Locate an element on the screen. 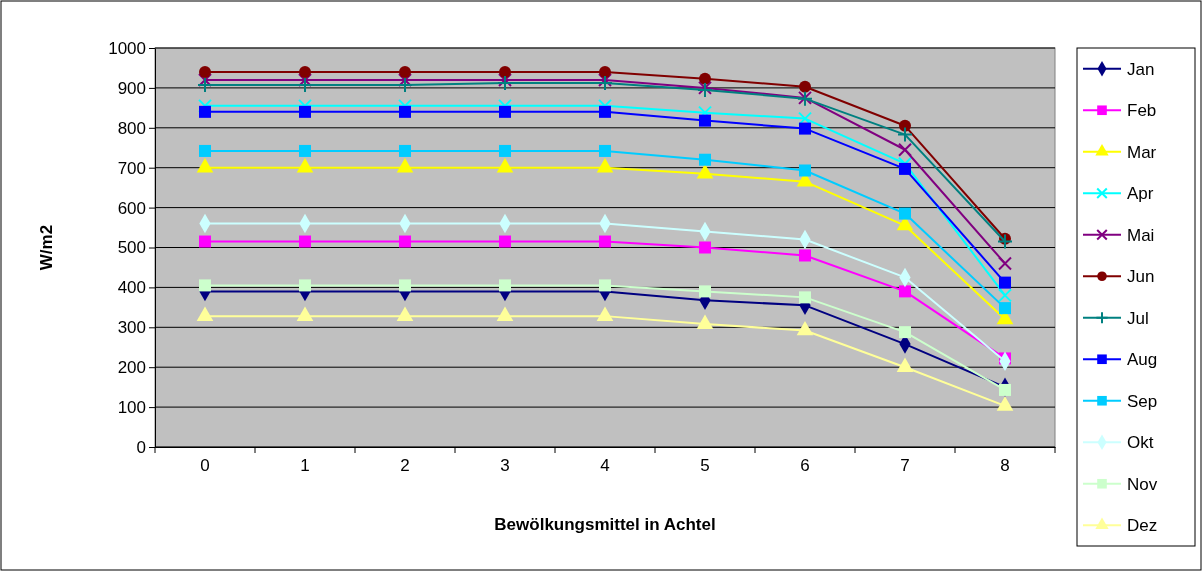 The width and height of the screenshot is (1203, 572). legend-label: Okt is located at coordinates (1140, 443).